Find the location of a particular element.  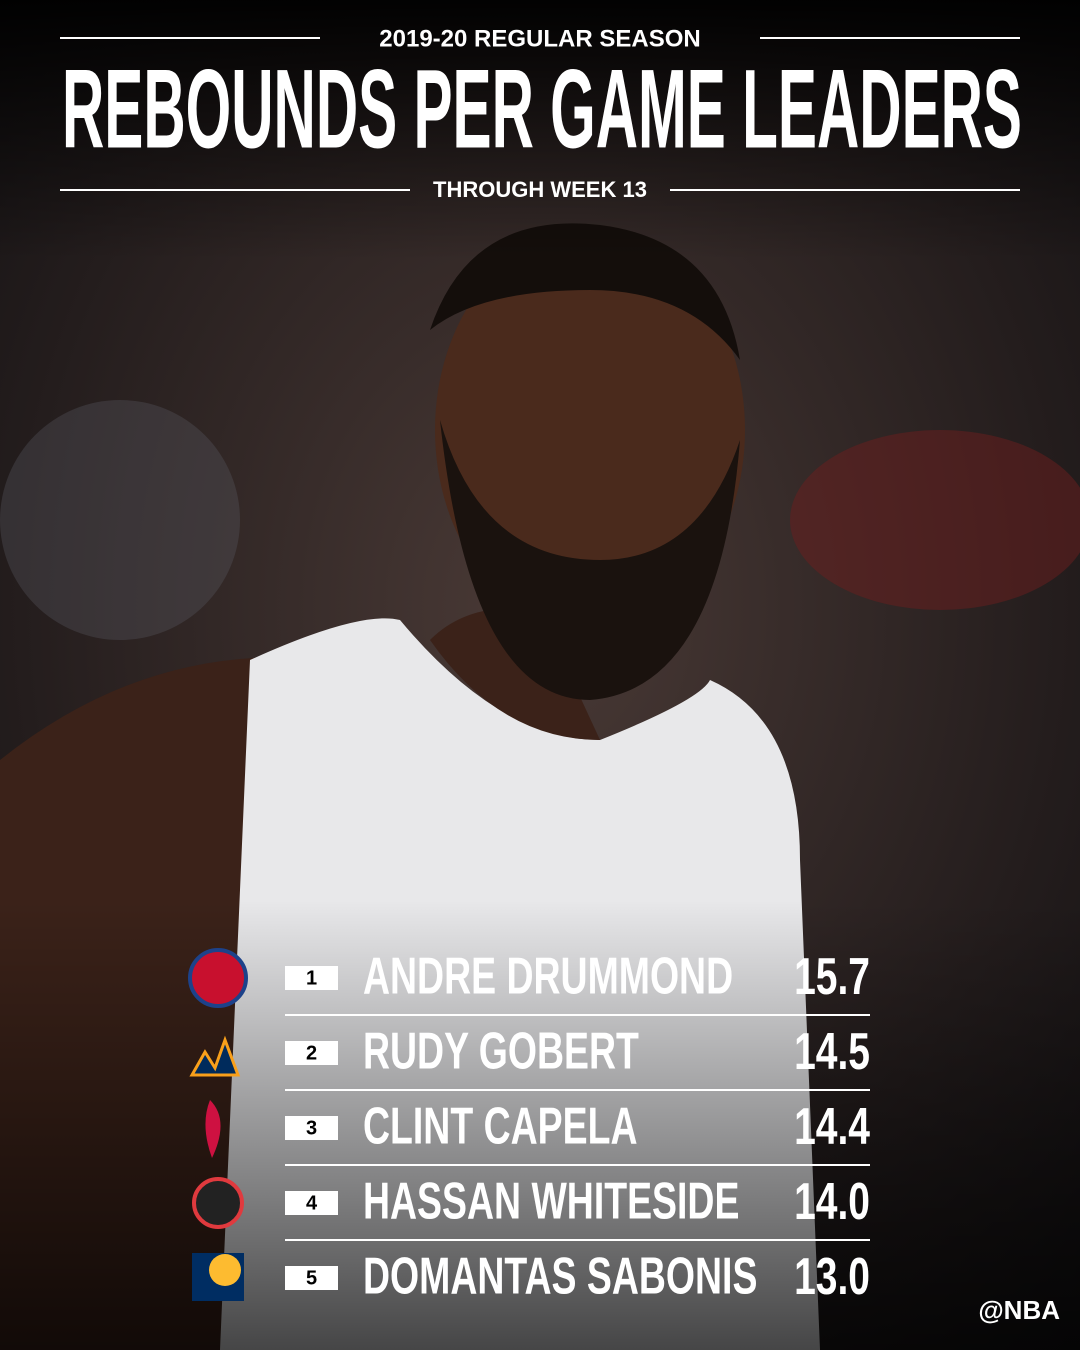

name-group: DOMANTAS SABONIS is located at coordinates (560, 1276).